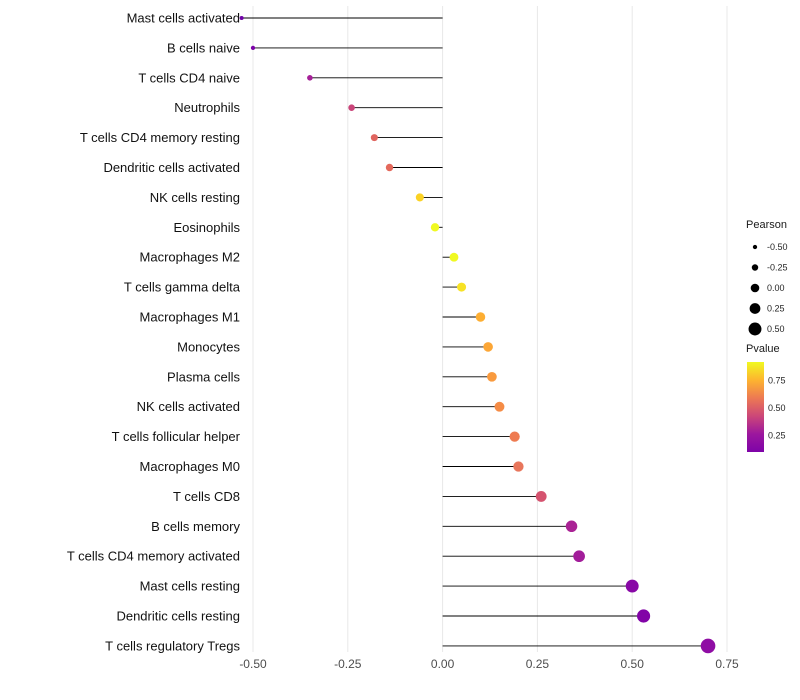  Describe the element at coordinates (443, 664) in the screenshot. I see `x-tick-label: 0.00` at that location.